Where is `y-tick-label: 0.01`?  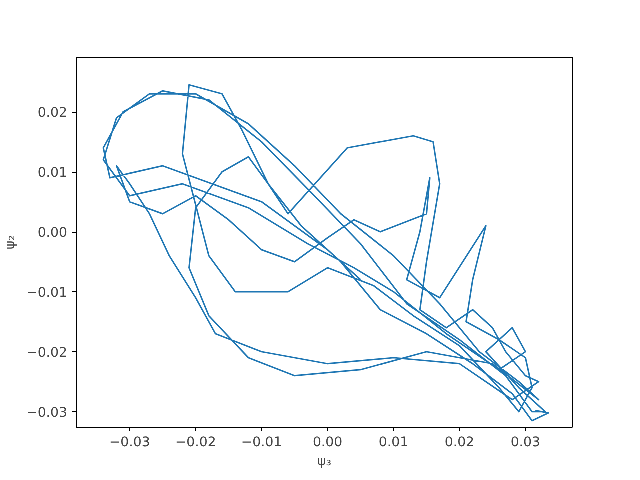
y-tick-label: 0.01 is located at coordinates (53, 174).